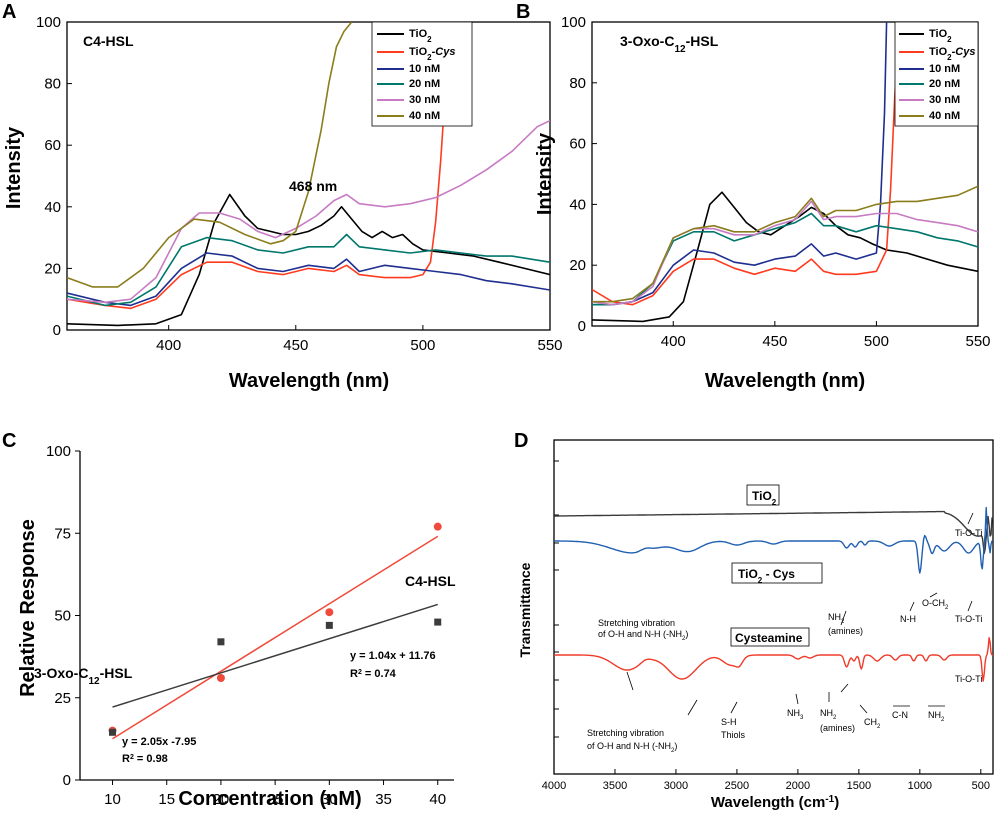 Image resolution: width=996 pixels, height=815 pixels. I want to click on b-ytick-label: 0, so click(582, 326).